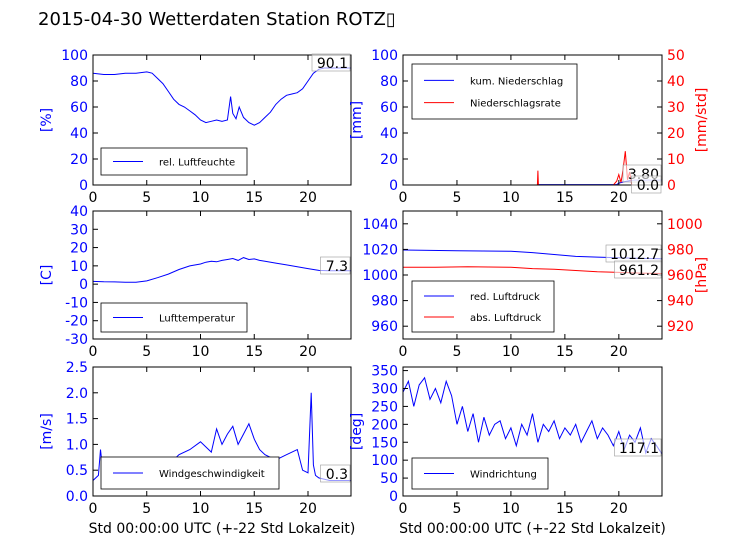 The image size is (736, 552). Describe the element at coordinates (503, 475) in the screenshot. I see `legend-label: Windrichtung` at that location.